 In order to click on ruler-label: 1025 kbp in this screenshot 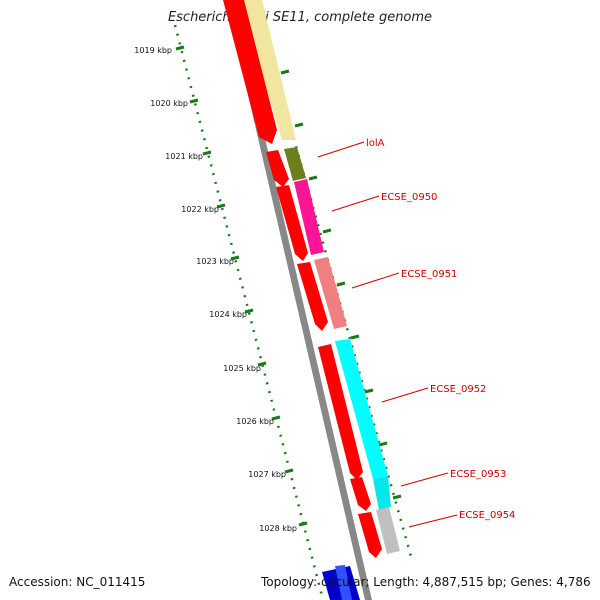, I will do `click(242, 368)`.